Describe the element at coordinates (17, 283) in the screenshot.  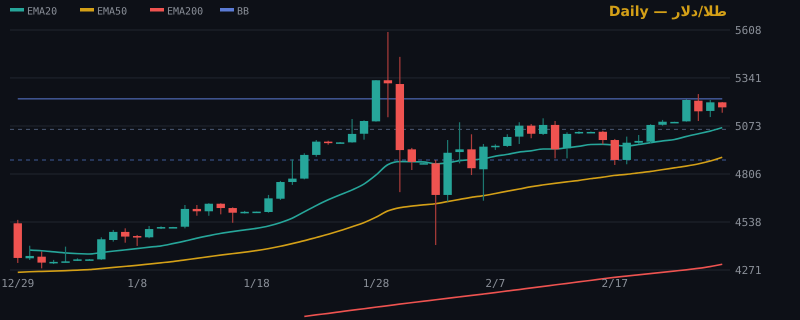
I see `x-tick-label: 12/29` at that location.